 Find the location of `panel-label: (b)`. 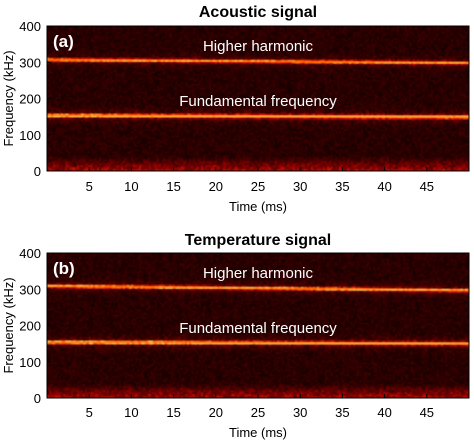

panel-label: (b) is located at coordinates (64, 268).